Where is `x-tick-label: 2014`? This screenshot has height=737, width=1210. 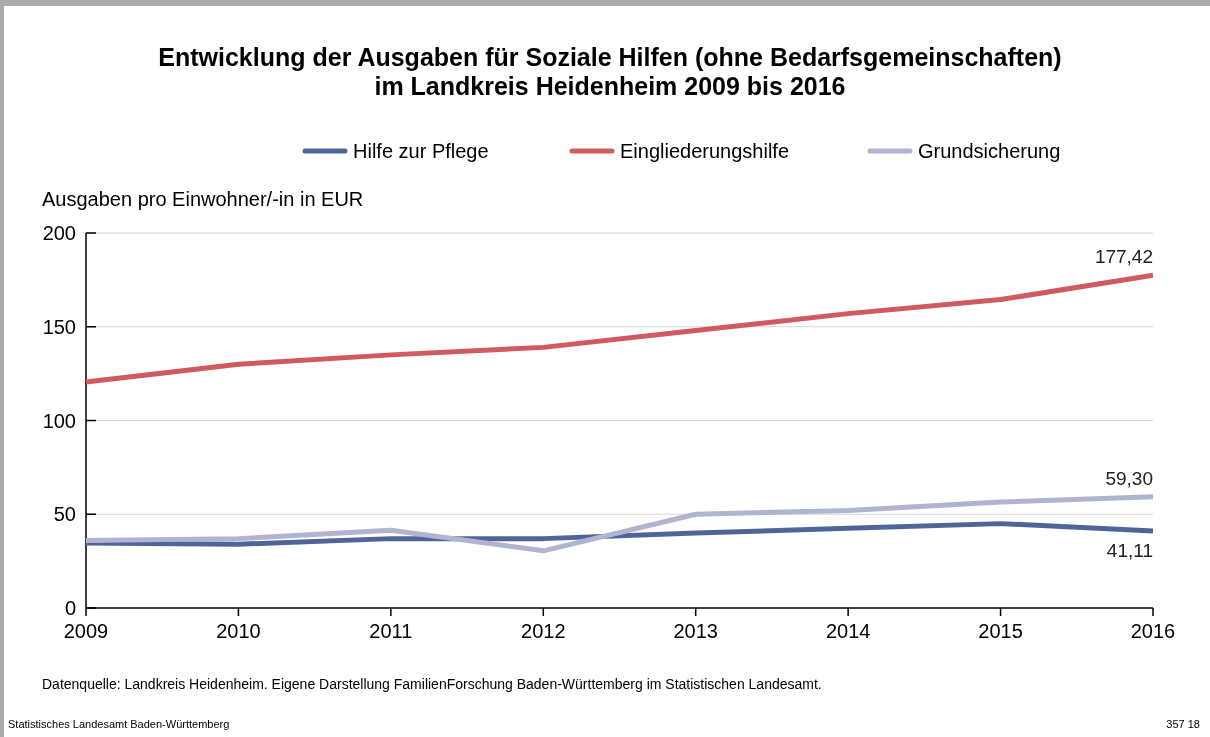 x-tick-label: 2014 is located at coordinates (848, 631).